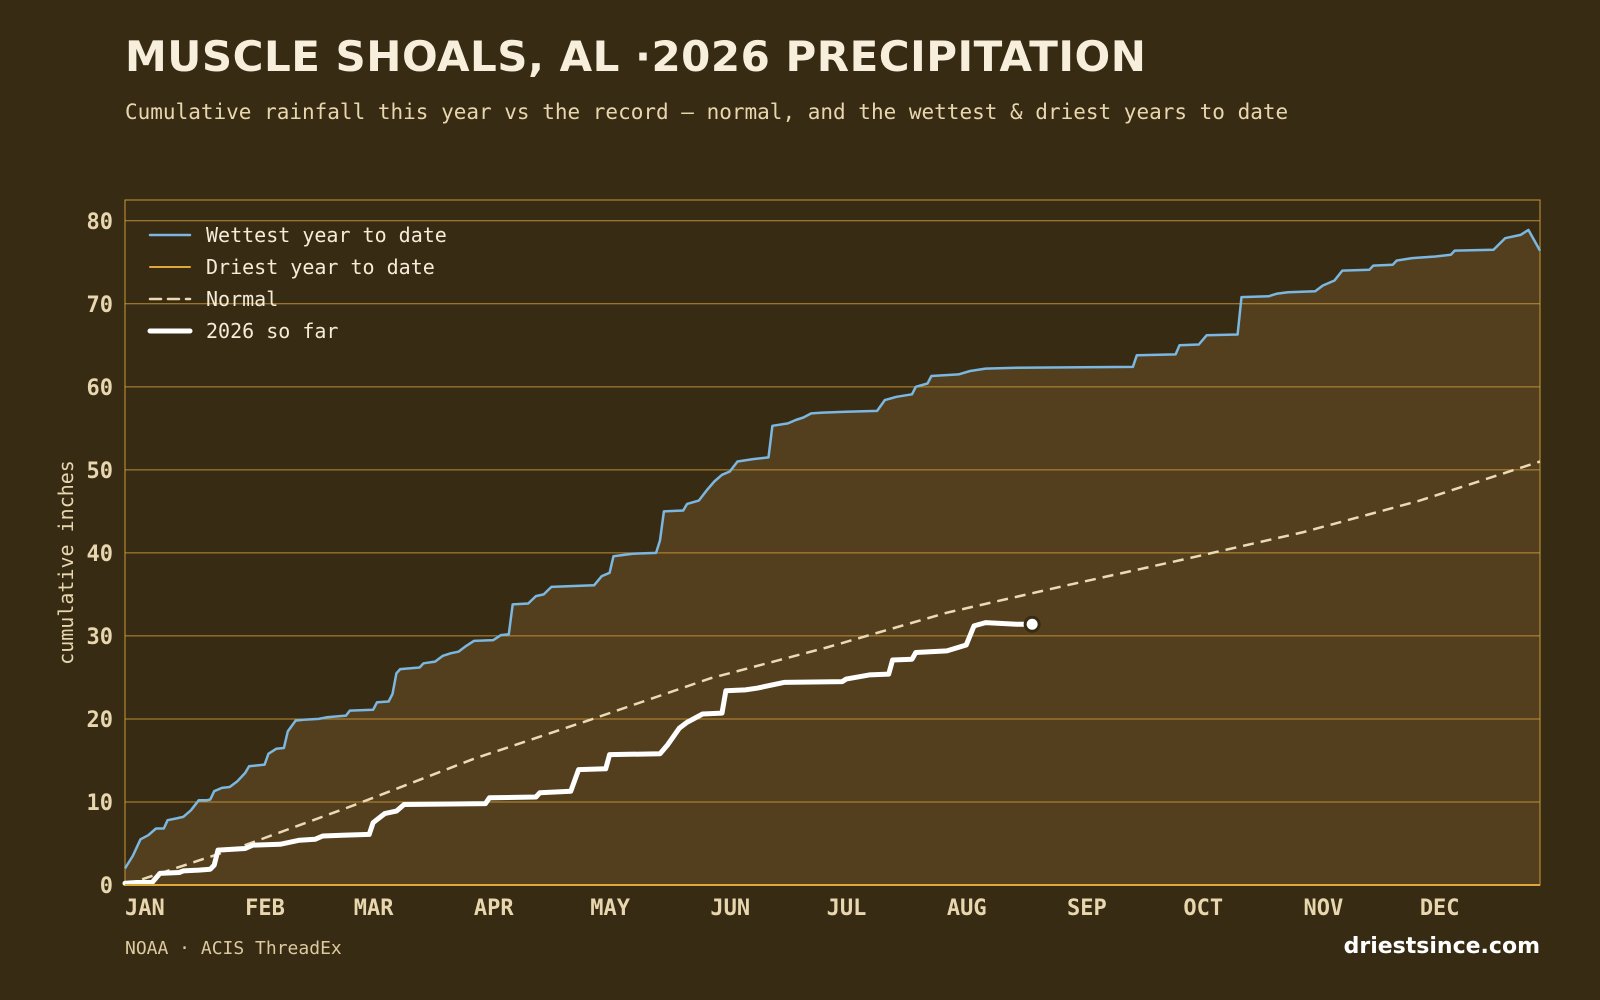  I want to click on y-tick-label-50: 50, so click(100, 471).